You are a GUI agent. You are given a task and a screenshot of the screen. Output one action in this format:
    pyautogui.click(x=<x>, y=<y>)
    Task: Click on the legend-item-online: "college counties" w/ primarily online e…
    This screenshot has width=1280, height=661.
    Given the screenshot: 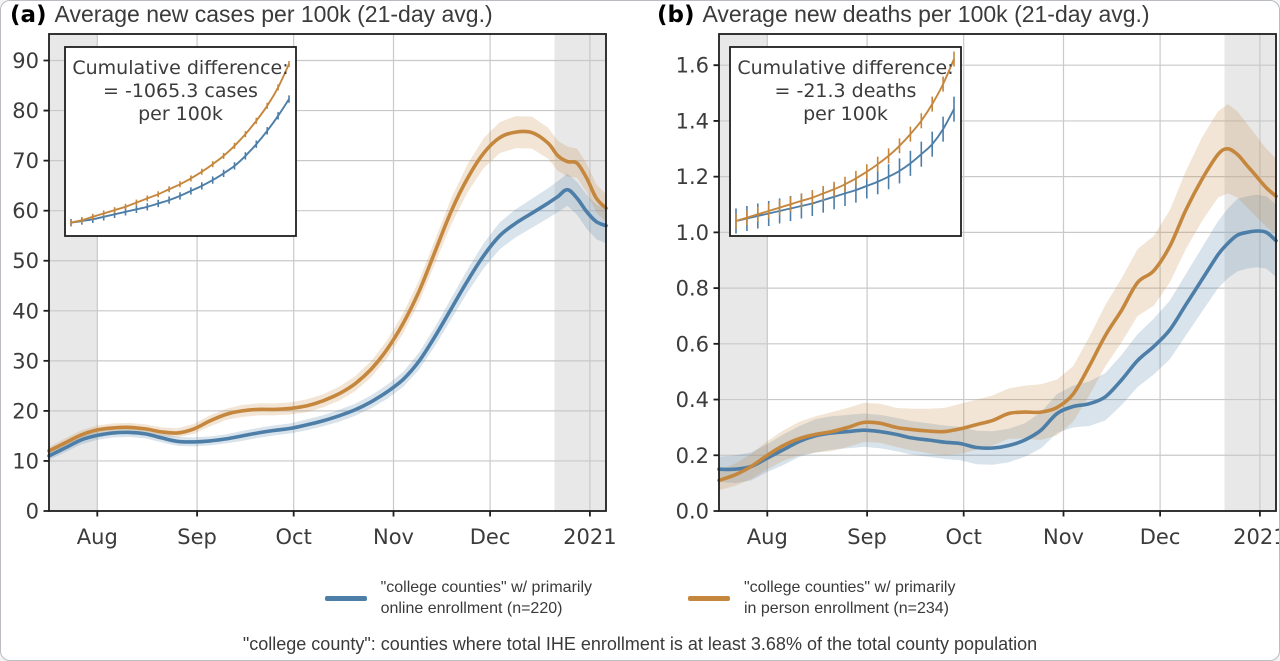 What is the action you would take?
    pyautogui.click(x=458, y=598)
    